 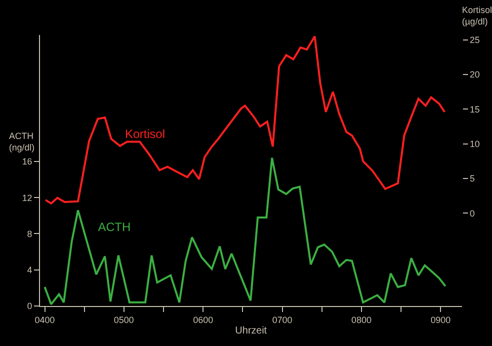 I want to click on x-tick-label: 0800, so click(x=361, y=319).